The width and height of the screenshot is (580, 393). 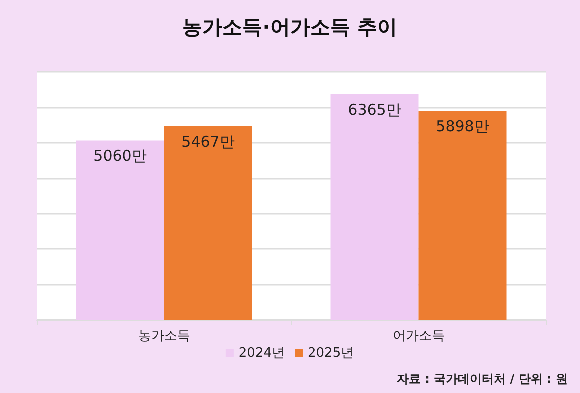 What do you see at coordinates (463, 127) in the screenshot?
I see `data-label: 5898만` at bounding box center [463, 127].